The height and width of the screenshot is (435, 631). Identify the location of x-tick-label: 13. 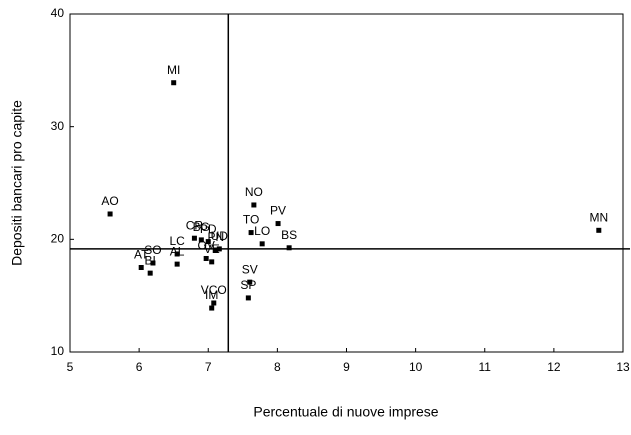
(623, 367).